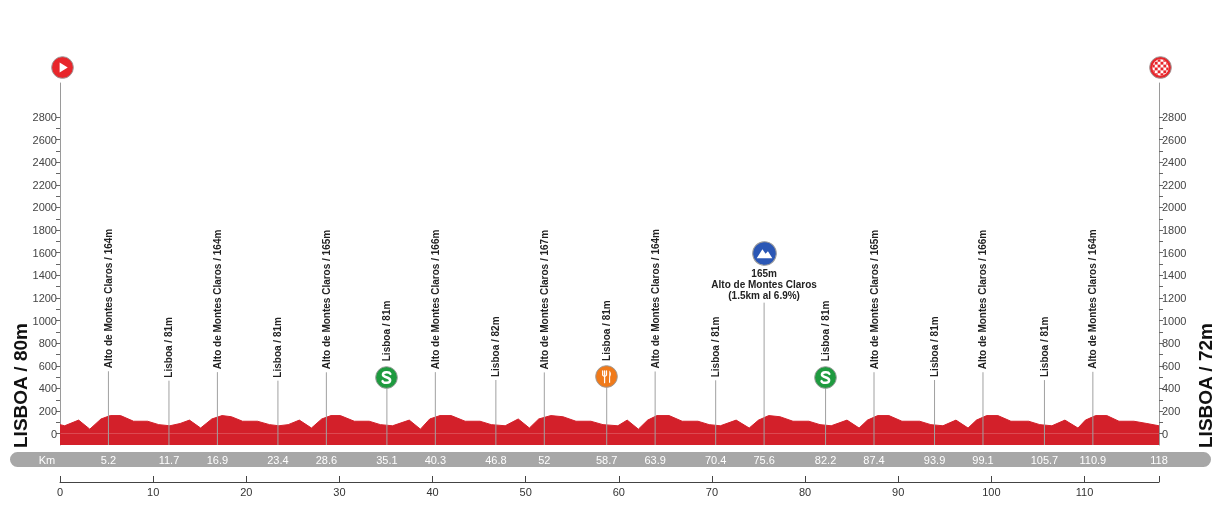 This screenshot has width=1221, height=511. I want to click on x-tick-label: 80, so click(805, 491).